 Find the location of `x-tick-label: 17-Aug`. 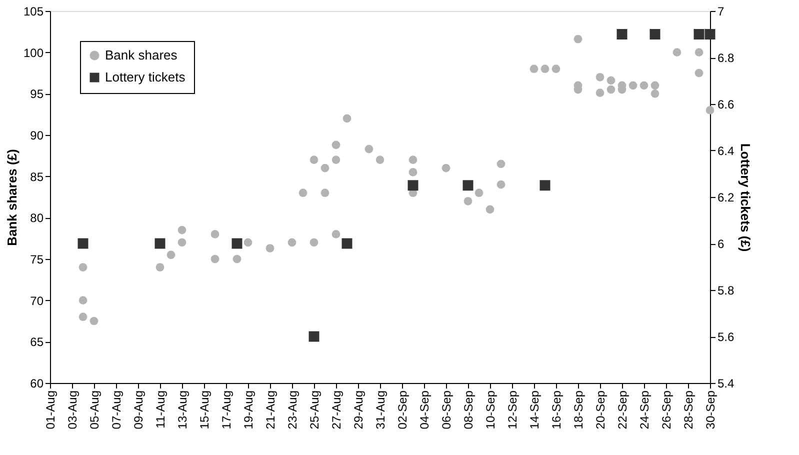

x-tick-label: 17-Aug is located at coordinates (227, 410).